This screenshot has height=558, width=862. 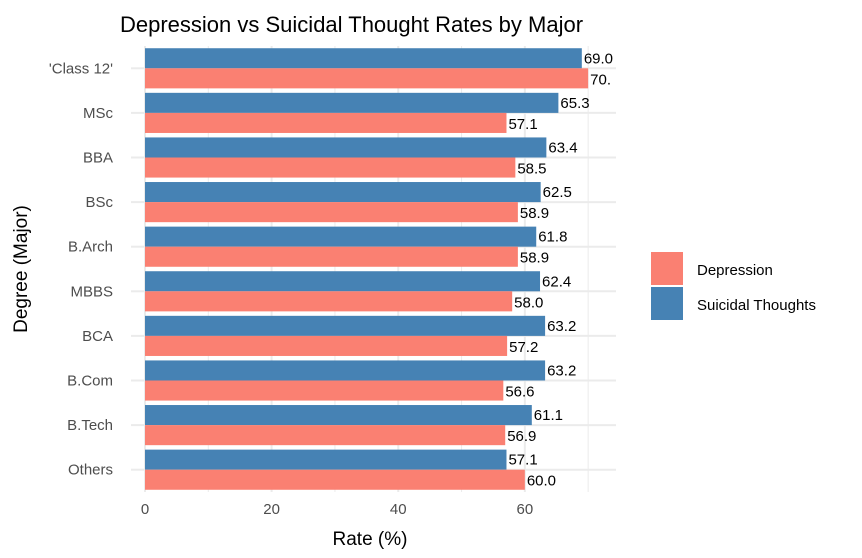 I want to click on data-label-suicidal-thoughts: 62.5, so click(x=557, y=192).